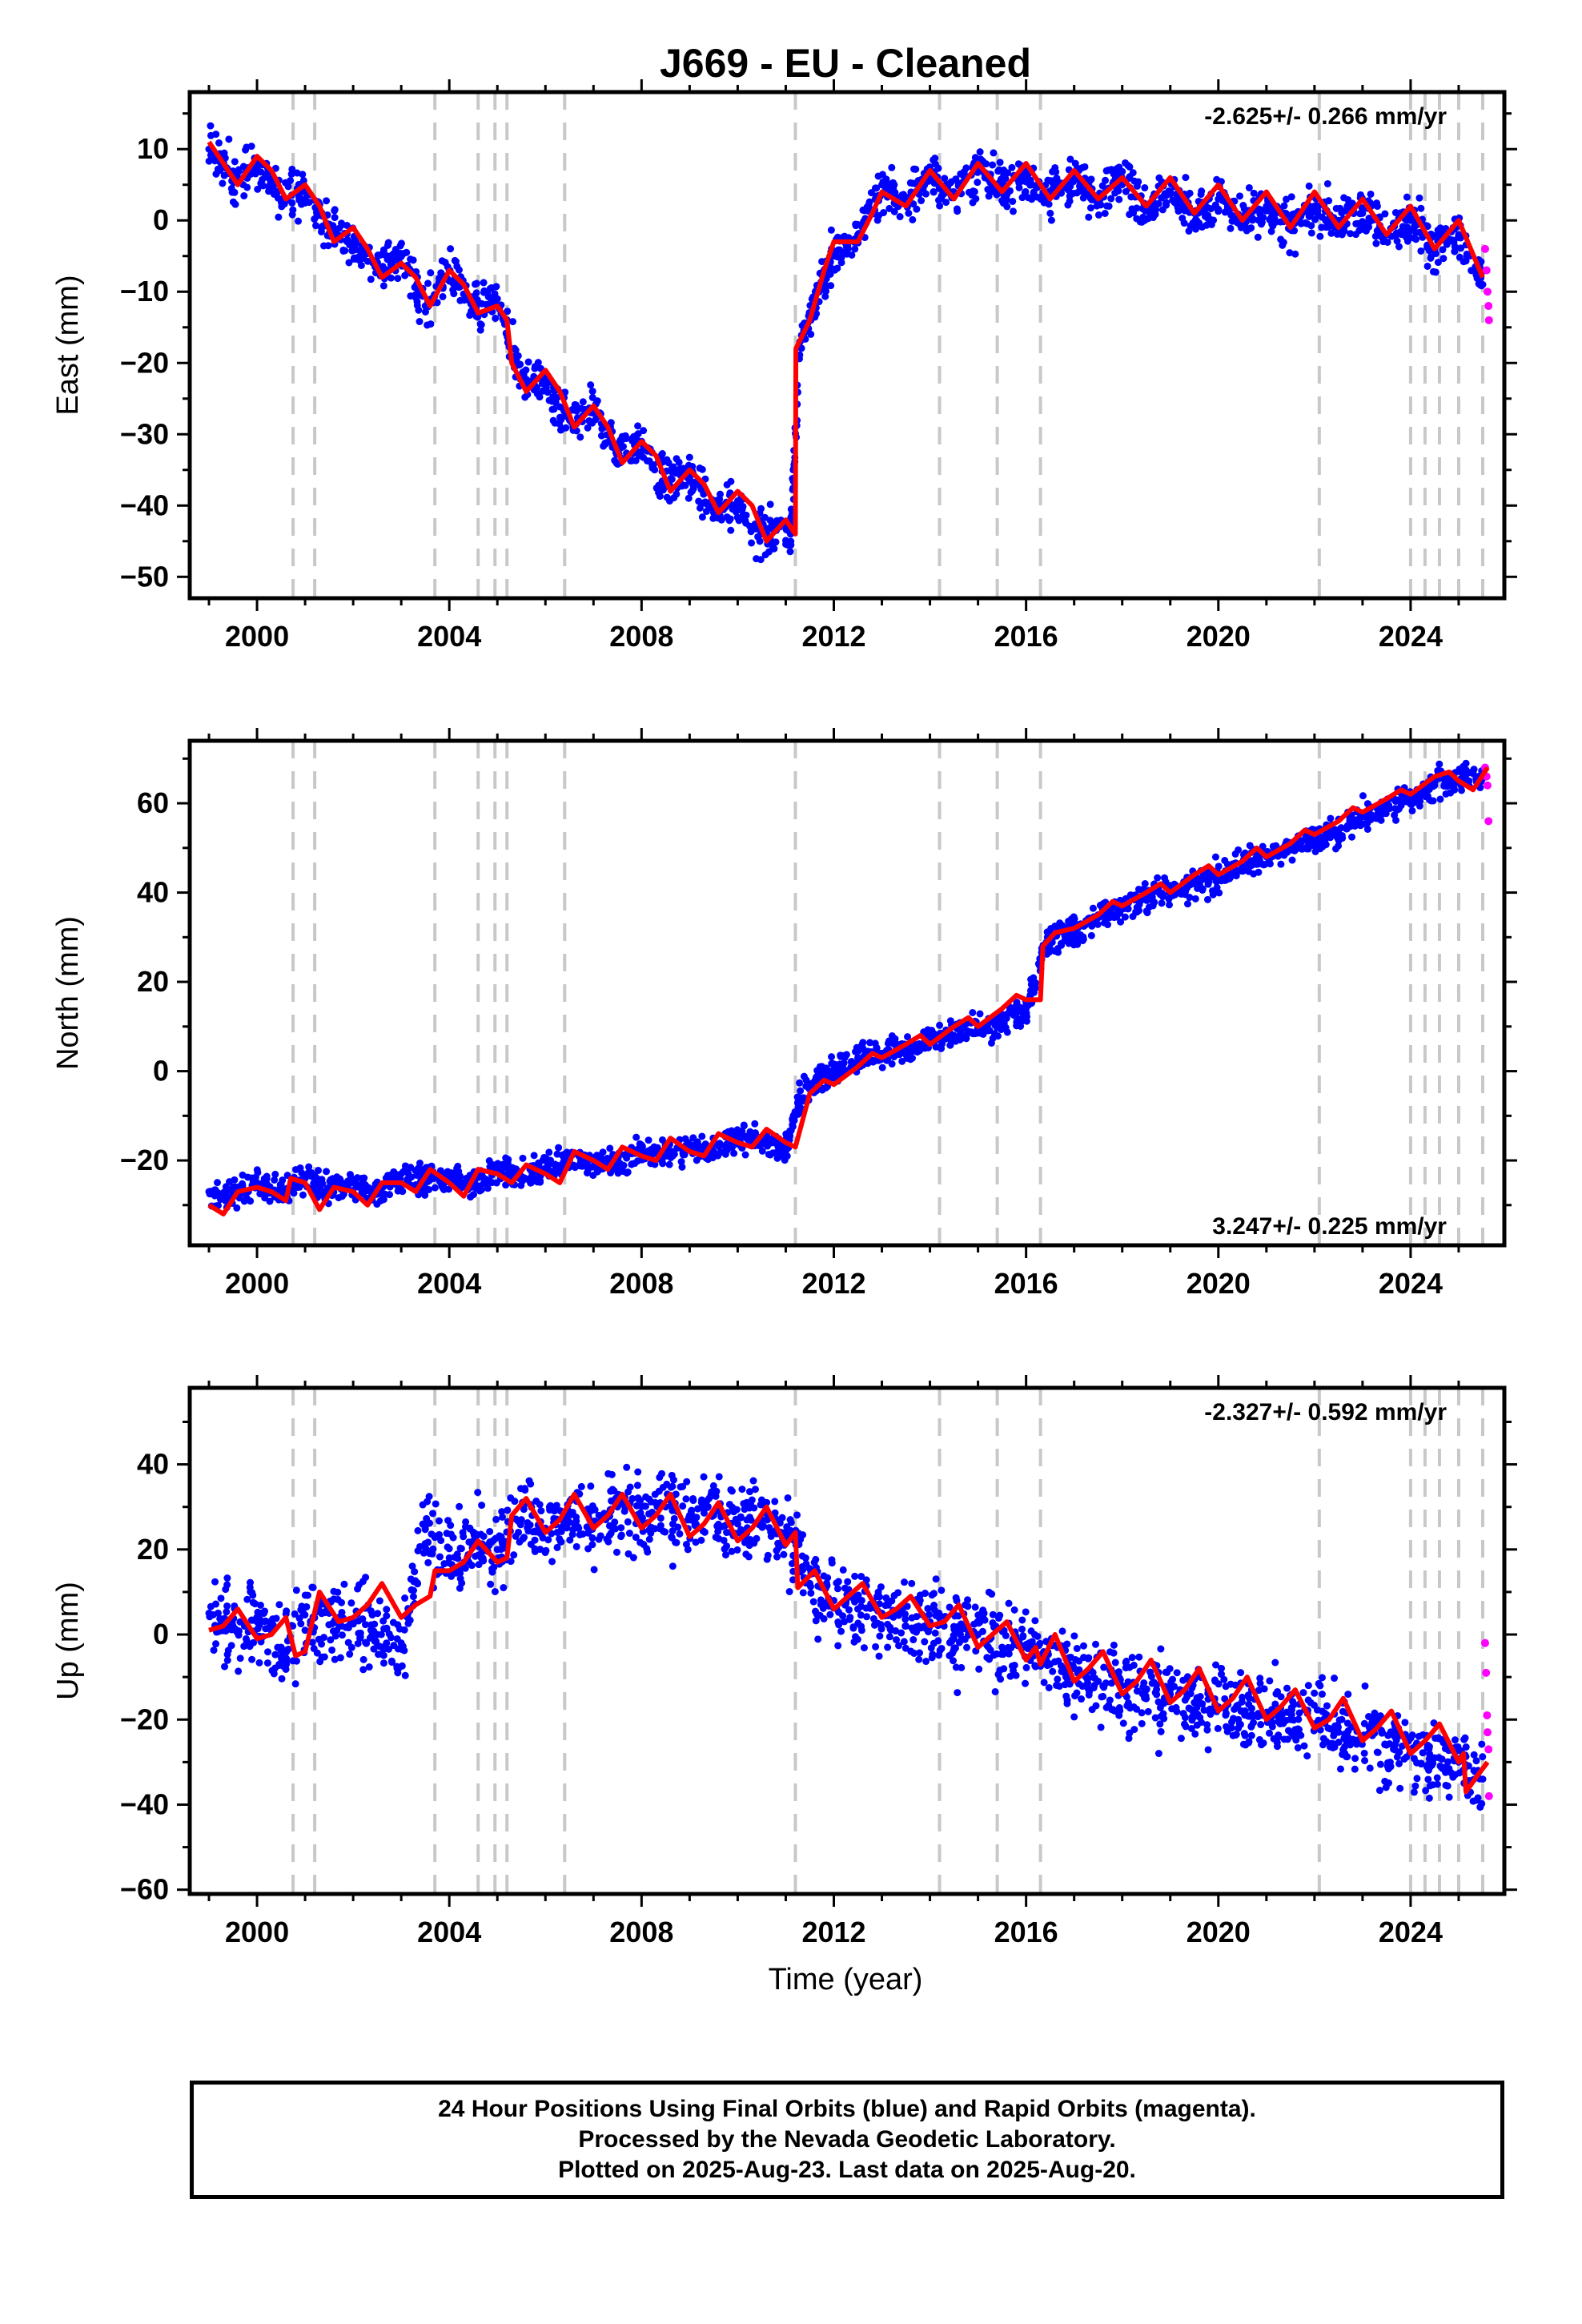  I want to click on north-rapid-point, so click(1488, 785).